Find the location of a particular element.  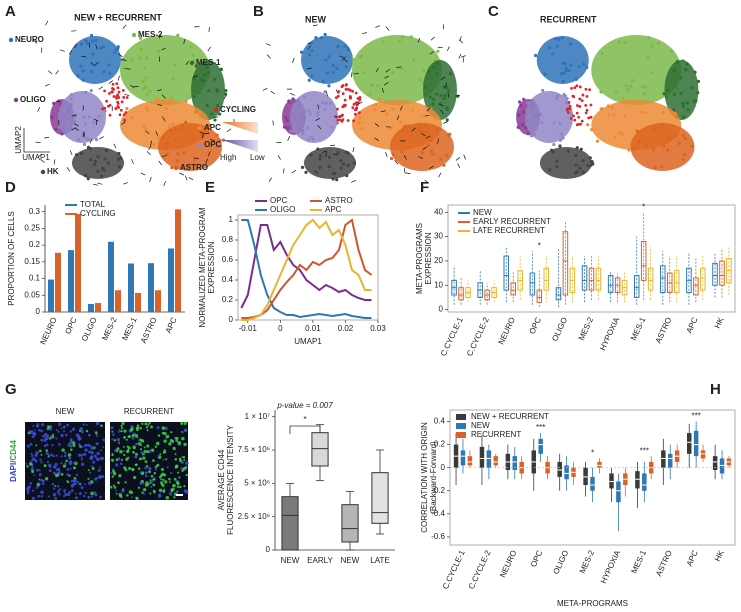

x-axis-label: META-PROGRAMS is located at coordinates (592, 603).